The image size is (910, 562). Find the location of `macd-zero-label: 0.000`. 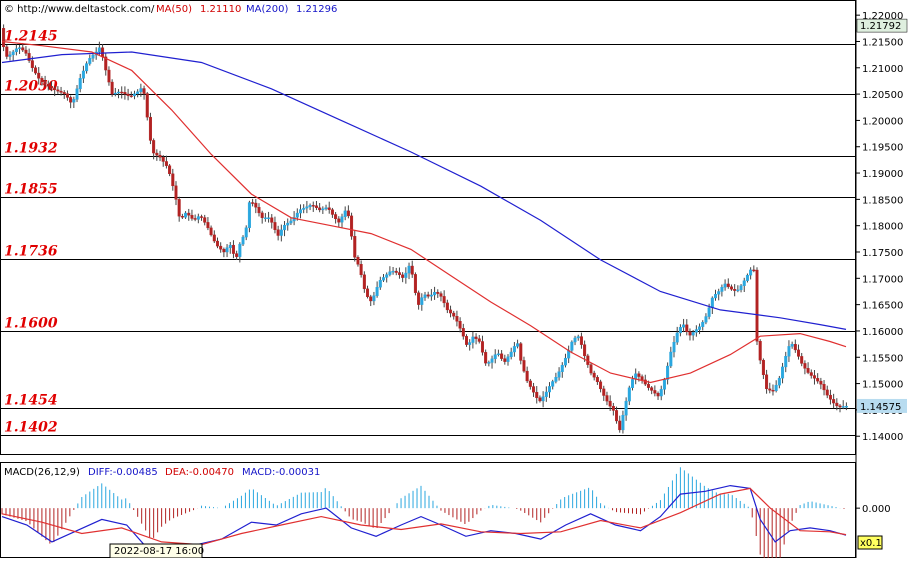

macd-zero-label: 0.000 is located at coordinates (876, 509).